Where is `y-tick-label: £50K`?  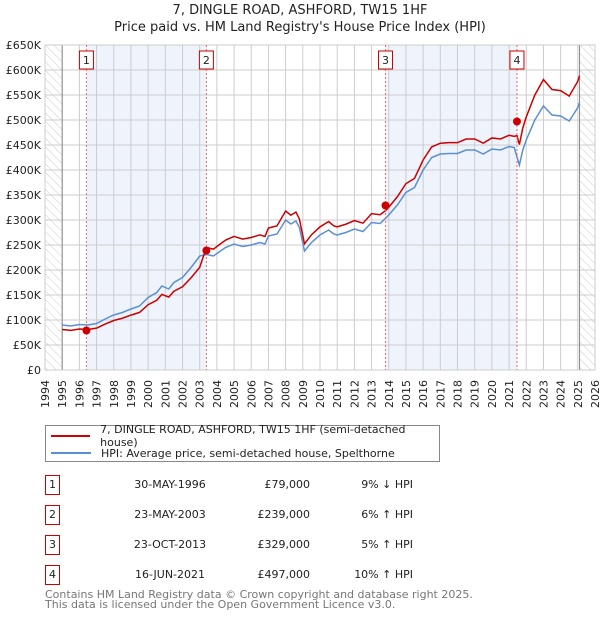
y-tick-label: £50K is located at coordinates (27, 345).